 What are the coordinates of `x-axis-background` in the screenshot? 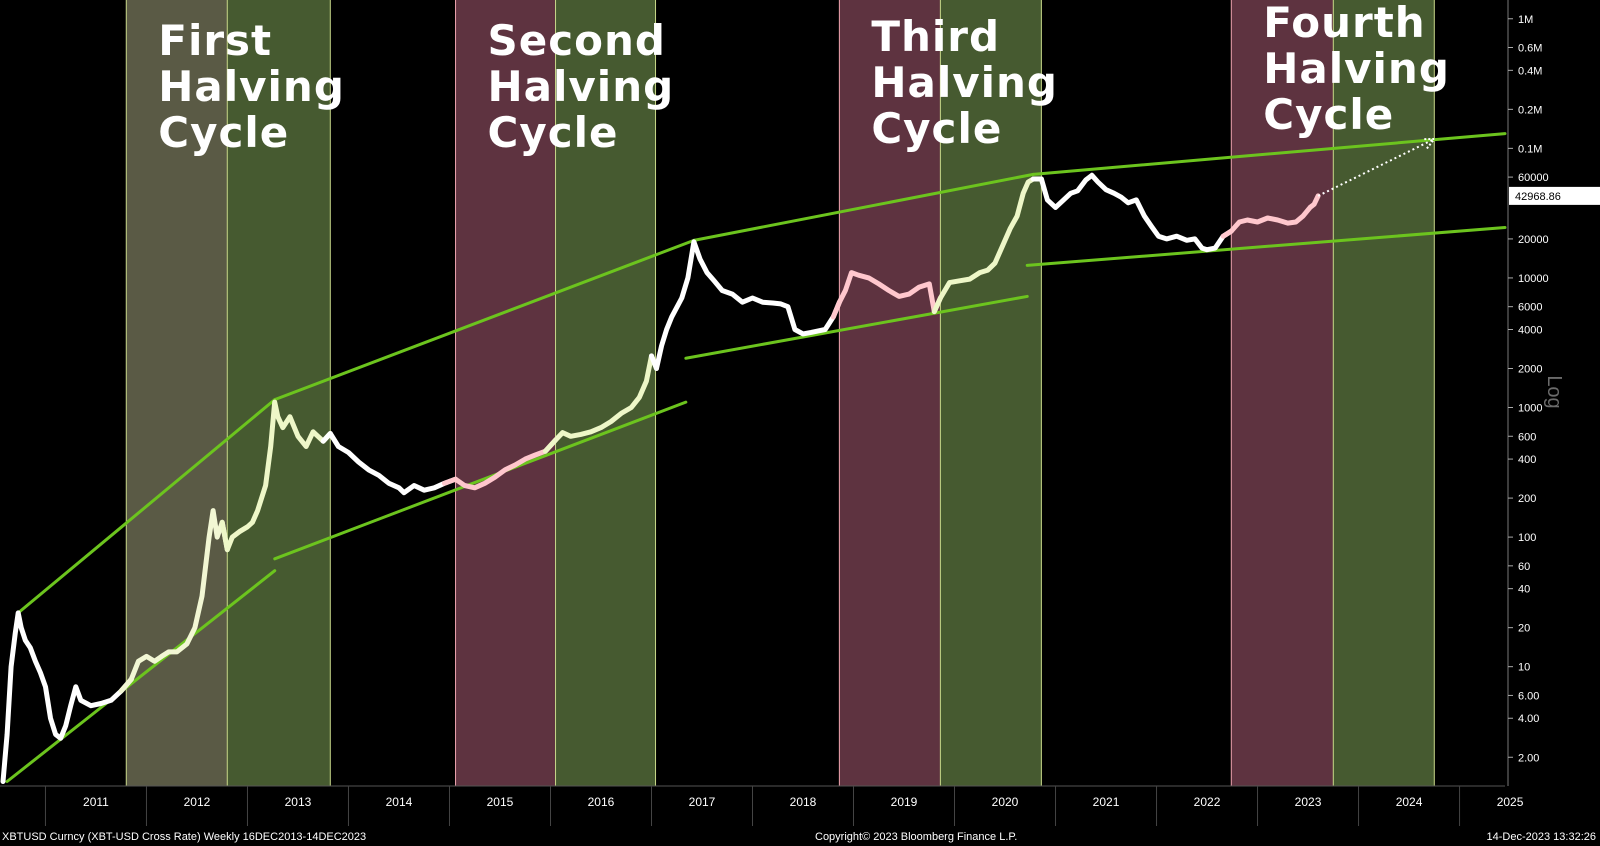 It's located at (800, 808).